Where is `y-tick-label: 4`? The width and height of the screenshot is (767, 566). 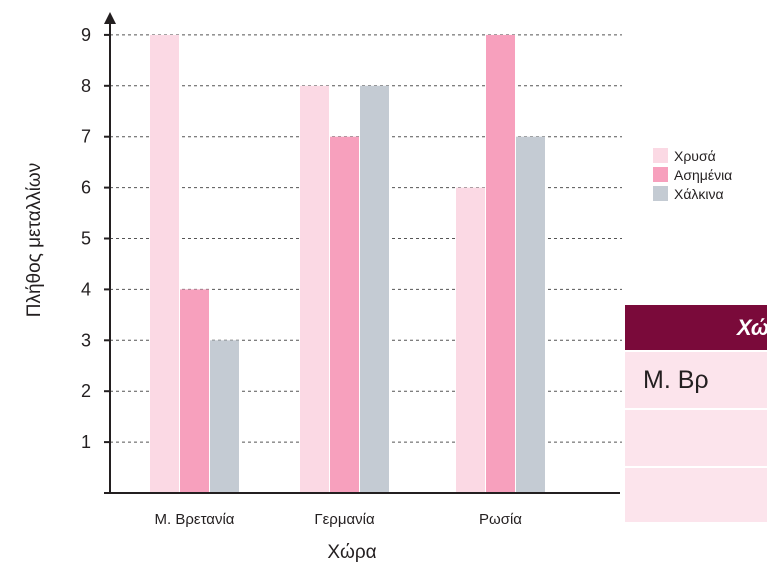 y-tick-label: 4 is located at coordinates (86, 289).